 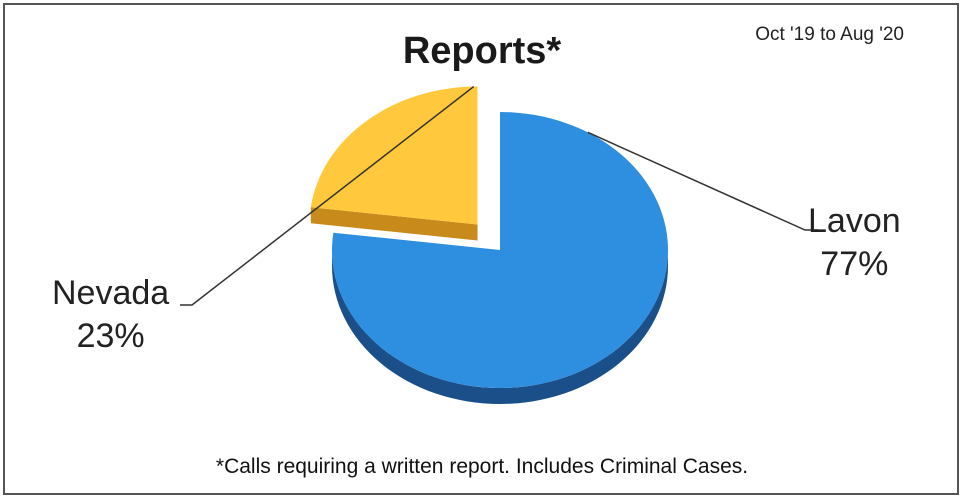 What do you see at coordinates (854, 263) in the screenshot?
I see `lavon-percent: 77%` at bounding box center [854, 263].